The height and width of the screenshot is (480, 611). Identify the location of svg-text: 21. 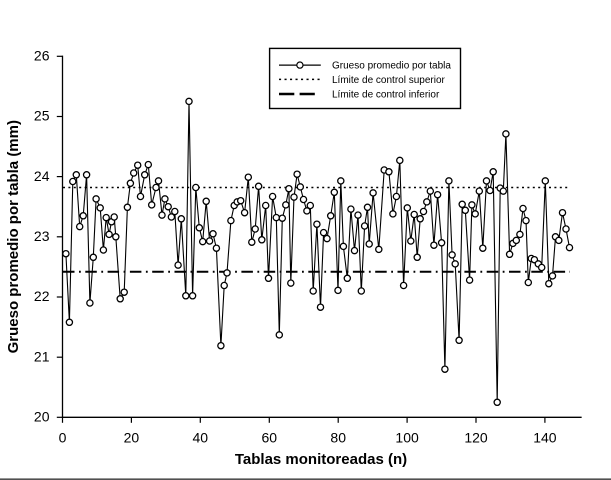
(42, 356).